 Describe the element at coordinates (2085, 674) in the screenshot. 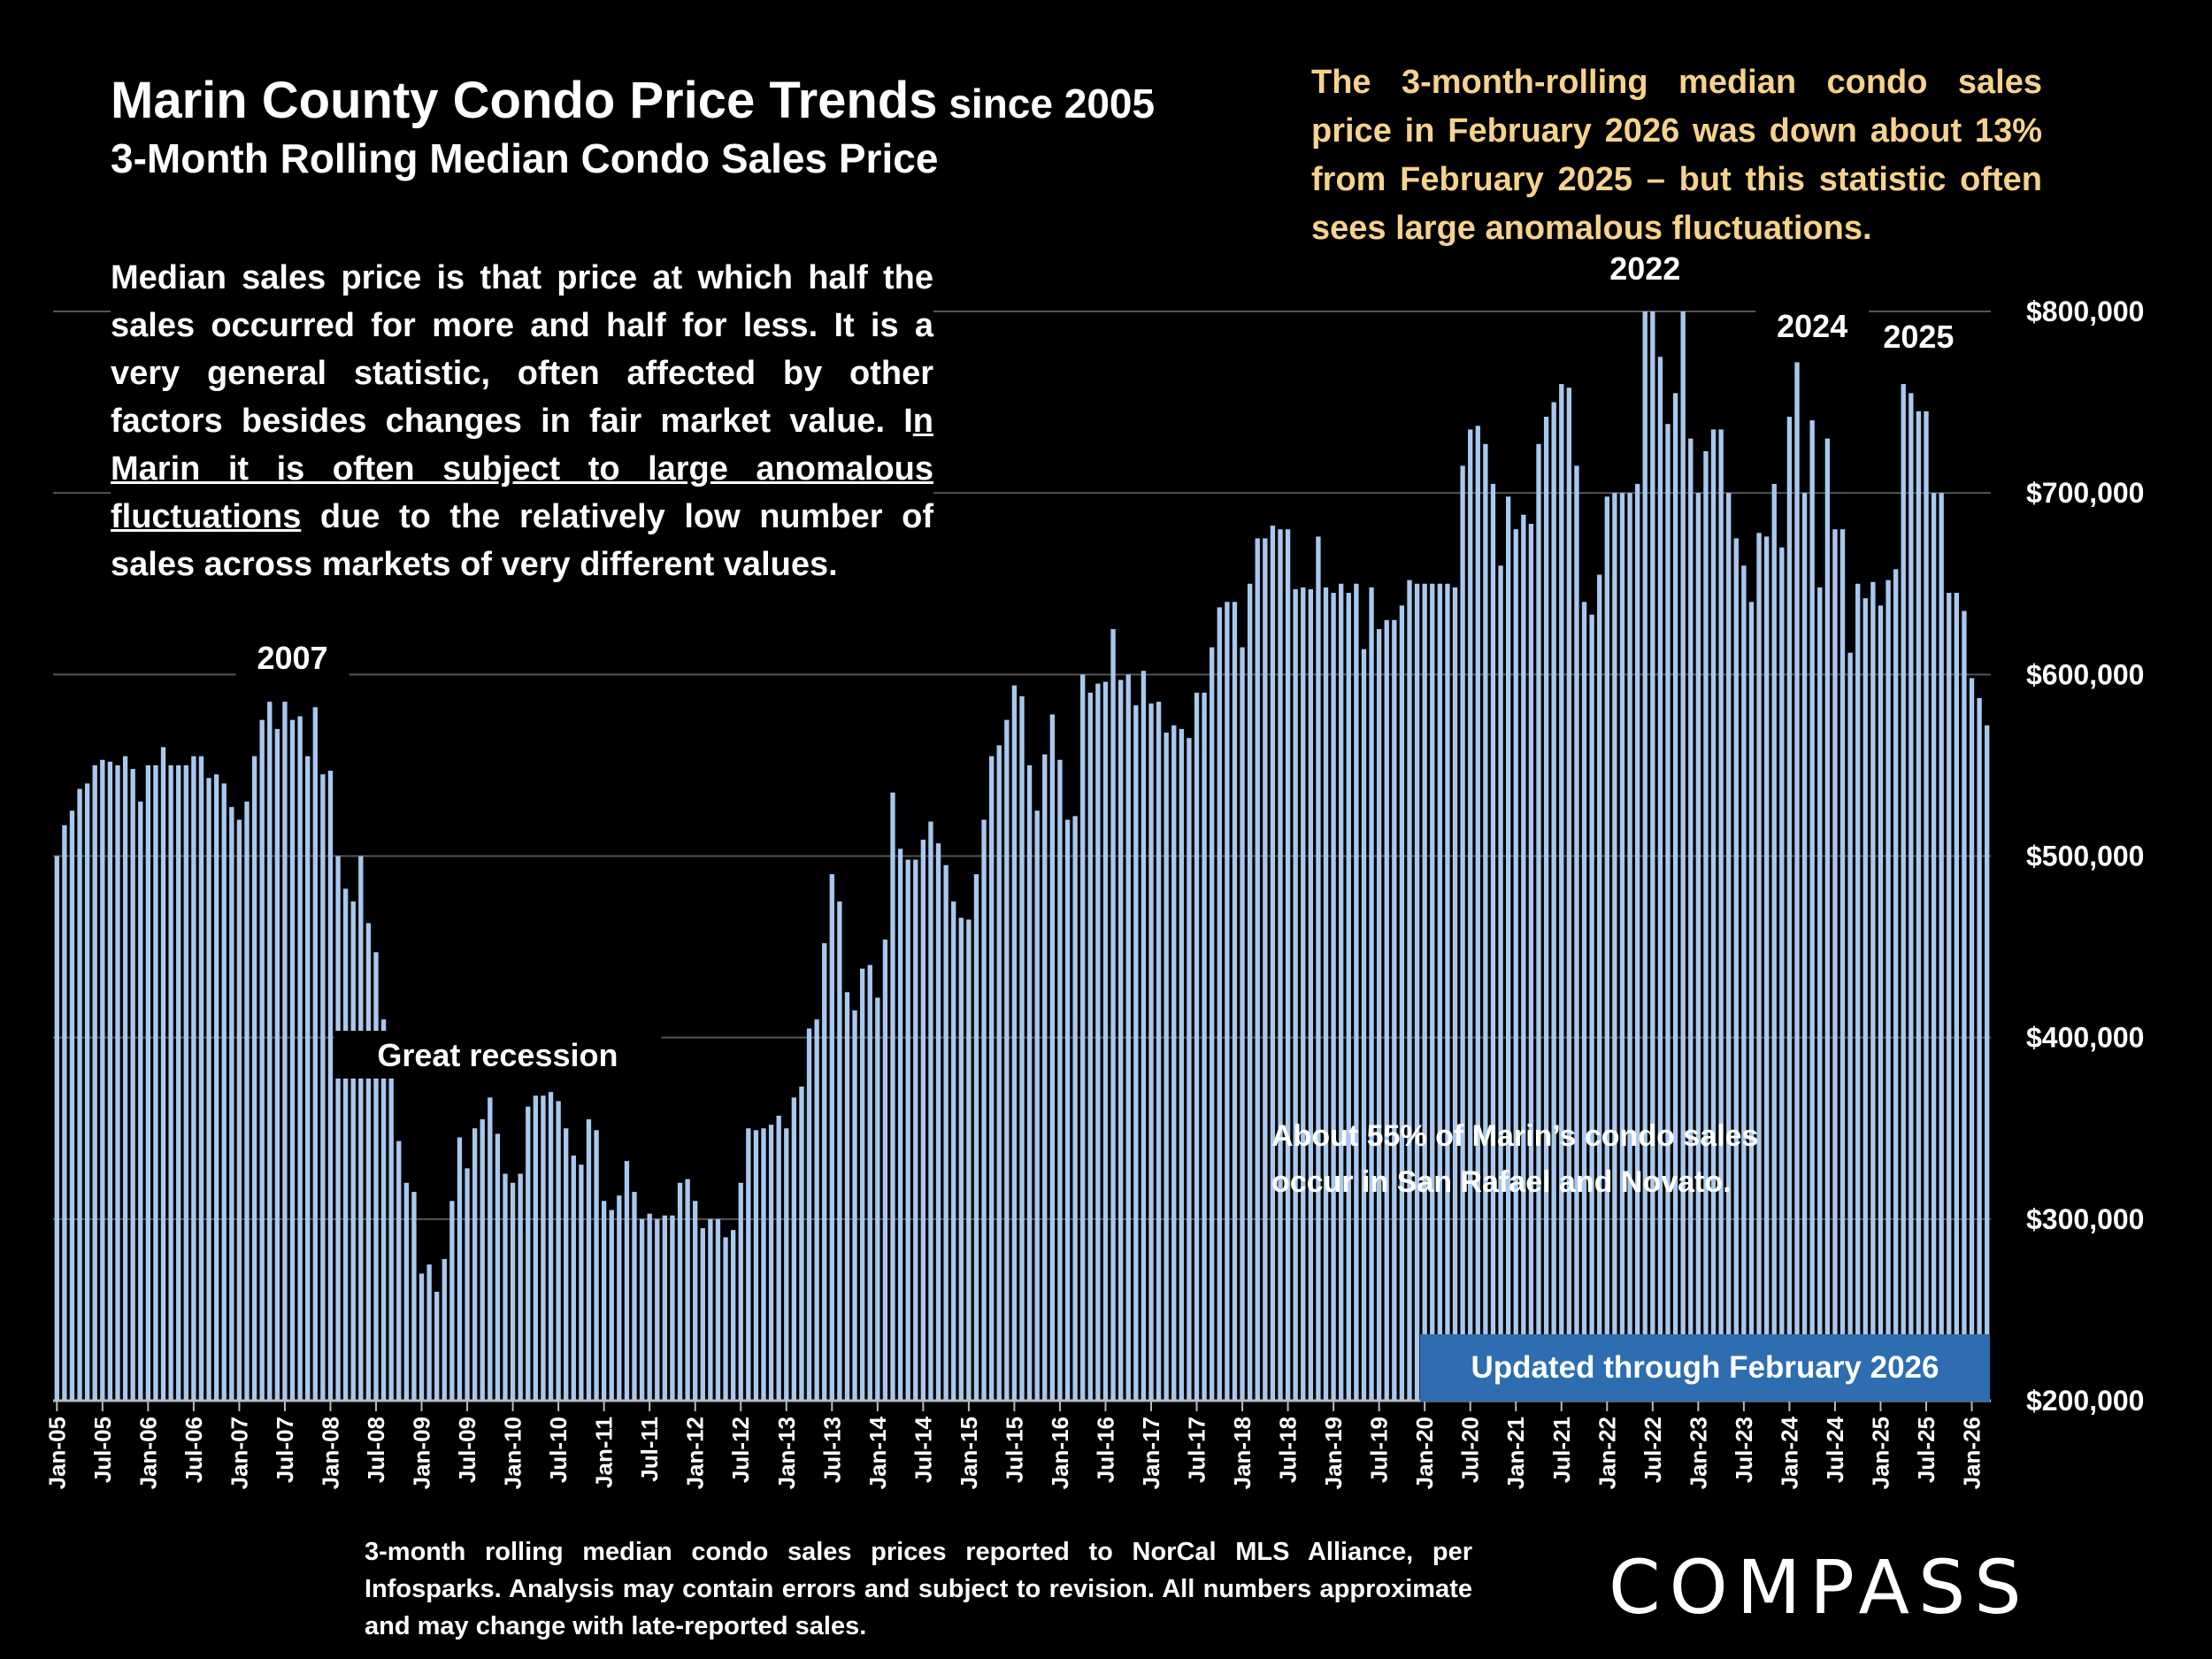

I see `y-tick-label: $600,000` at that location.